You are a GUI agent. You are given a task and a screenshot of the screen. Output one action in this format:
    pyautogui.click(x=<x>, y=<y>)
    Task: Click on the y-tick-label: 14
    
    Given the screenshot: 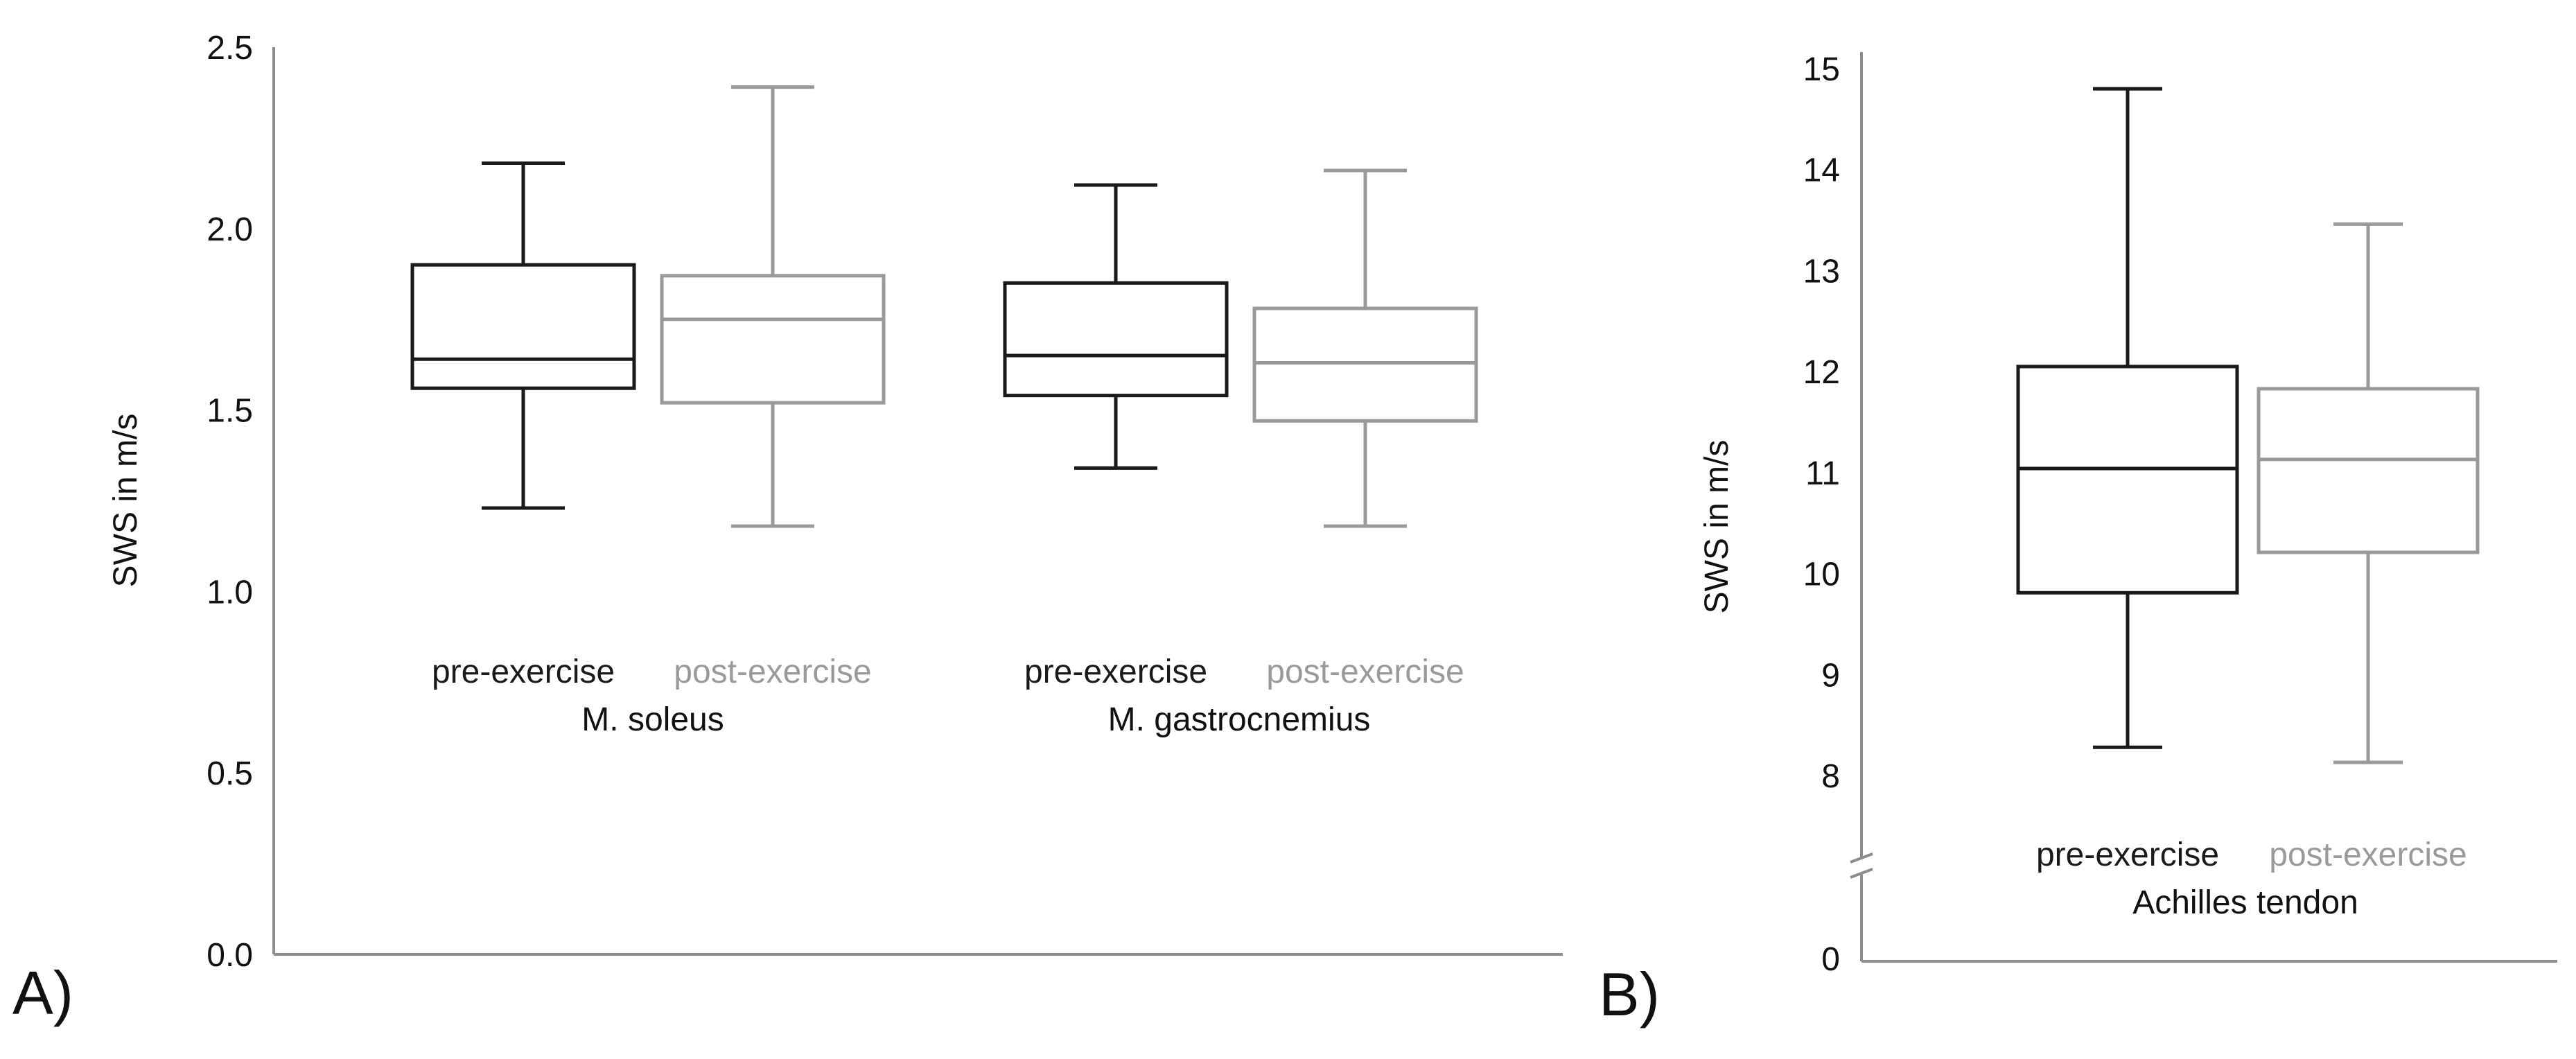 What is the action you would take?
    pyautogui.click(x=1821, y=170)
    